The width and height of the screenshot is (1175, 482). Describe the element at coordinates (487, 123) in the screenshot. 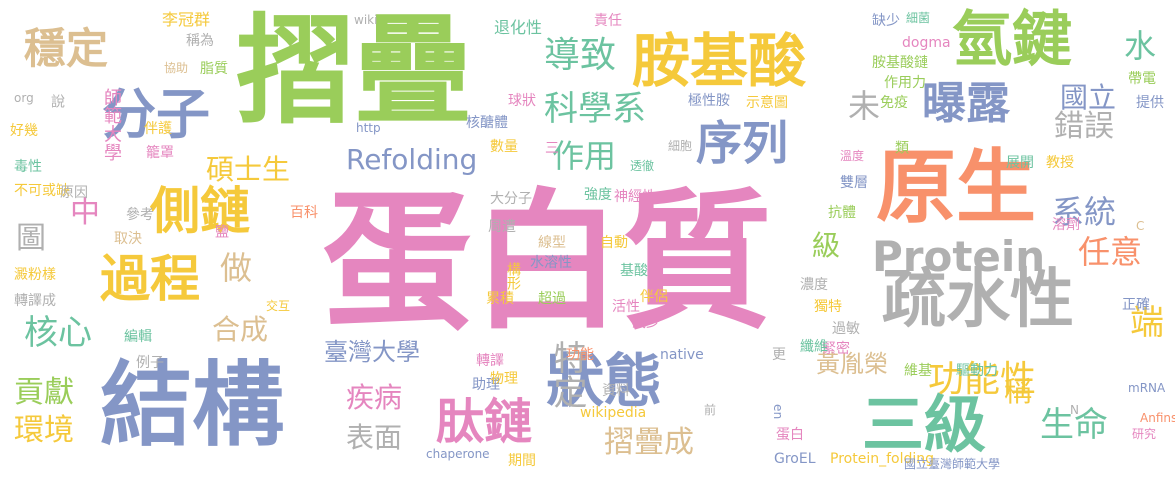

I see `word-term-70: 核醣體` at that location.